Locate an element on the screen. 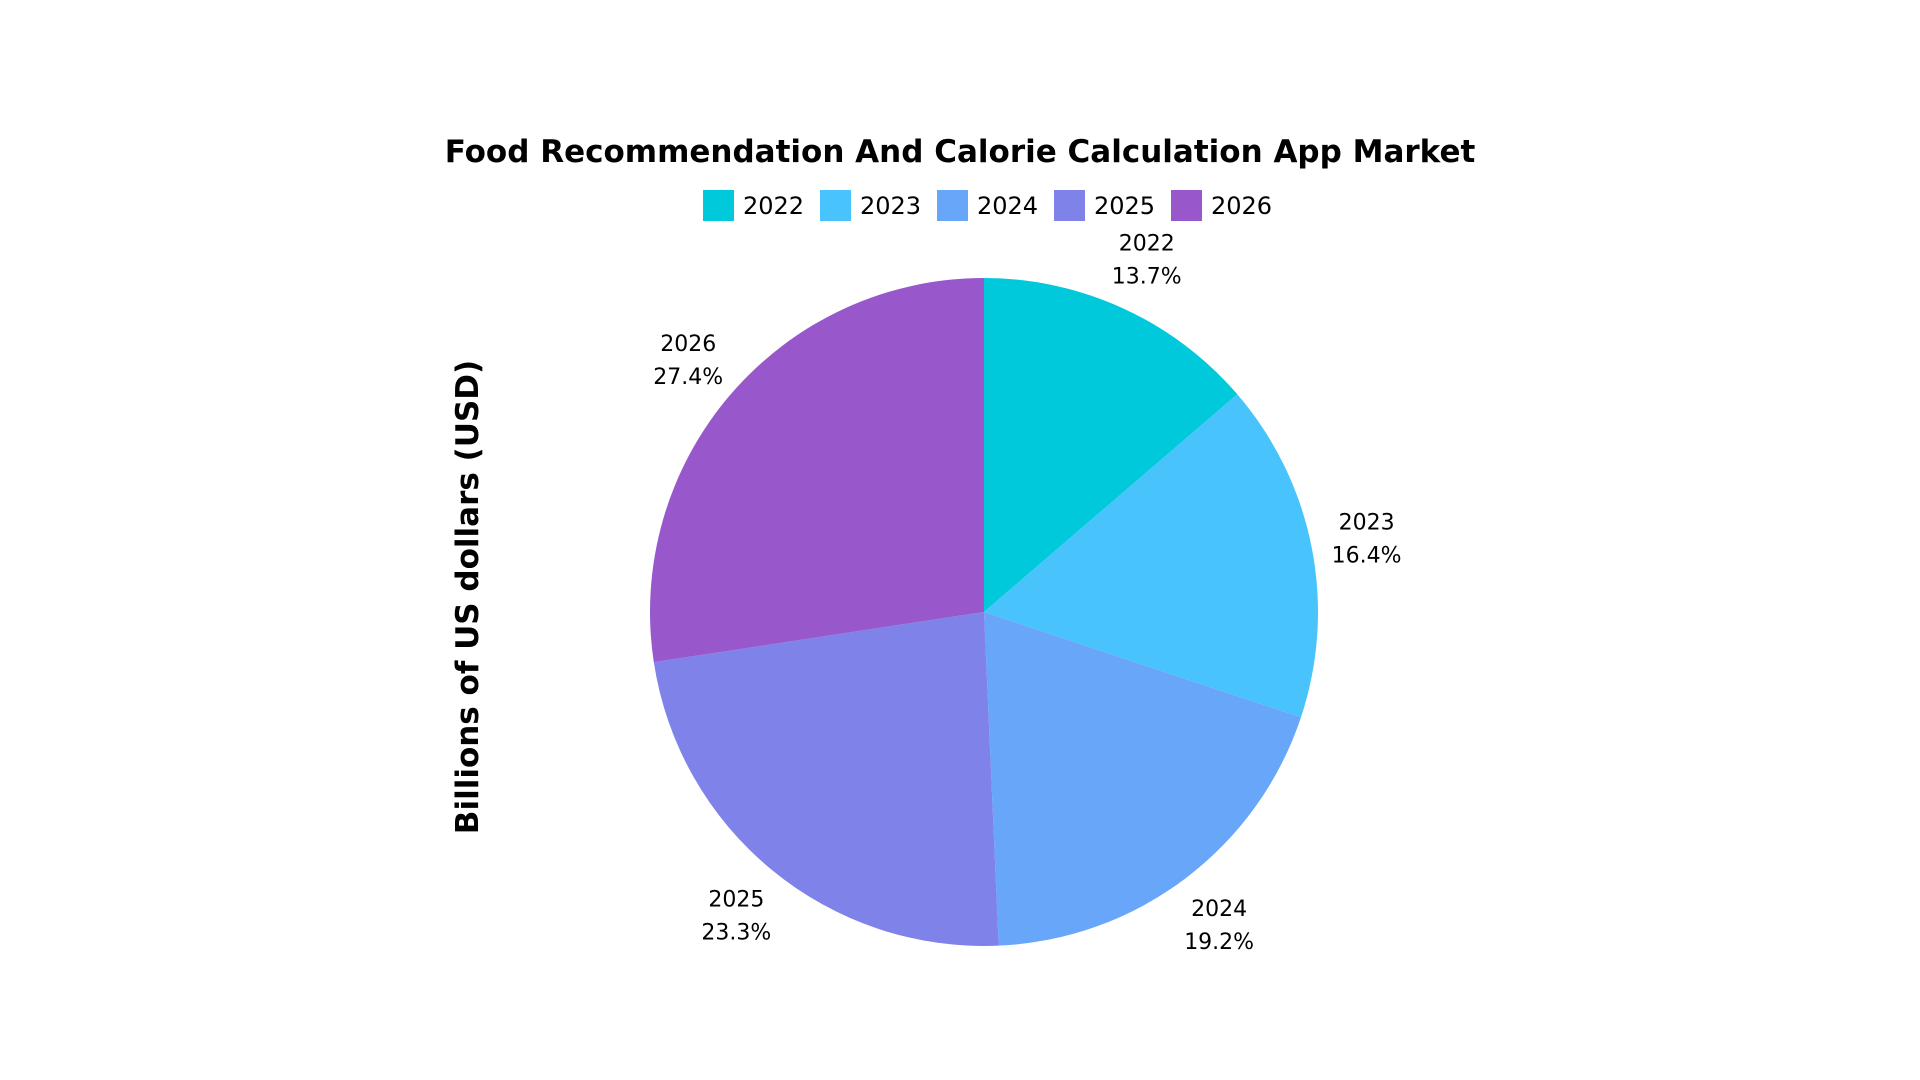  legend-swatch-2026 is located at coordinates (1186, 205).